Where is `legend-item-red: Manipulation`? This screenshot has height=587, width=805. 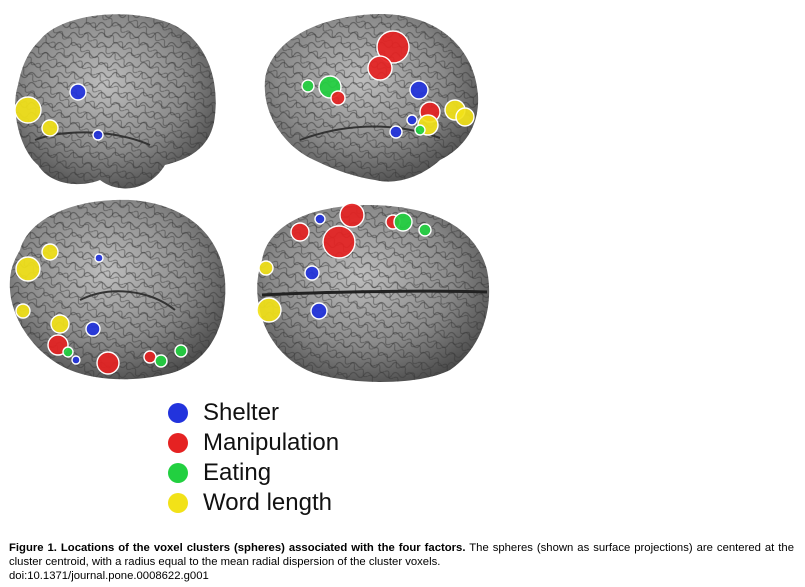
legend-item-red: Manipulation is located at coordinates (253, 443).